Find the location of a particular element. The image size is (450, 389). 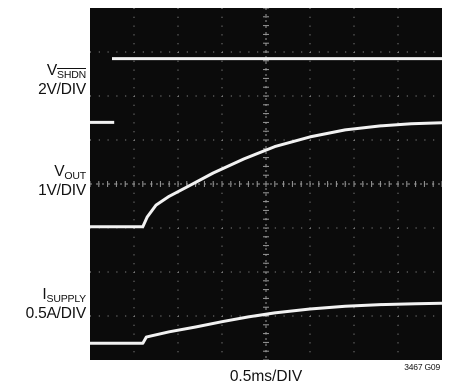

isupply-scale: 0.5A/DIV is located at coordinates (56, 313).